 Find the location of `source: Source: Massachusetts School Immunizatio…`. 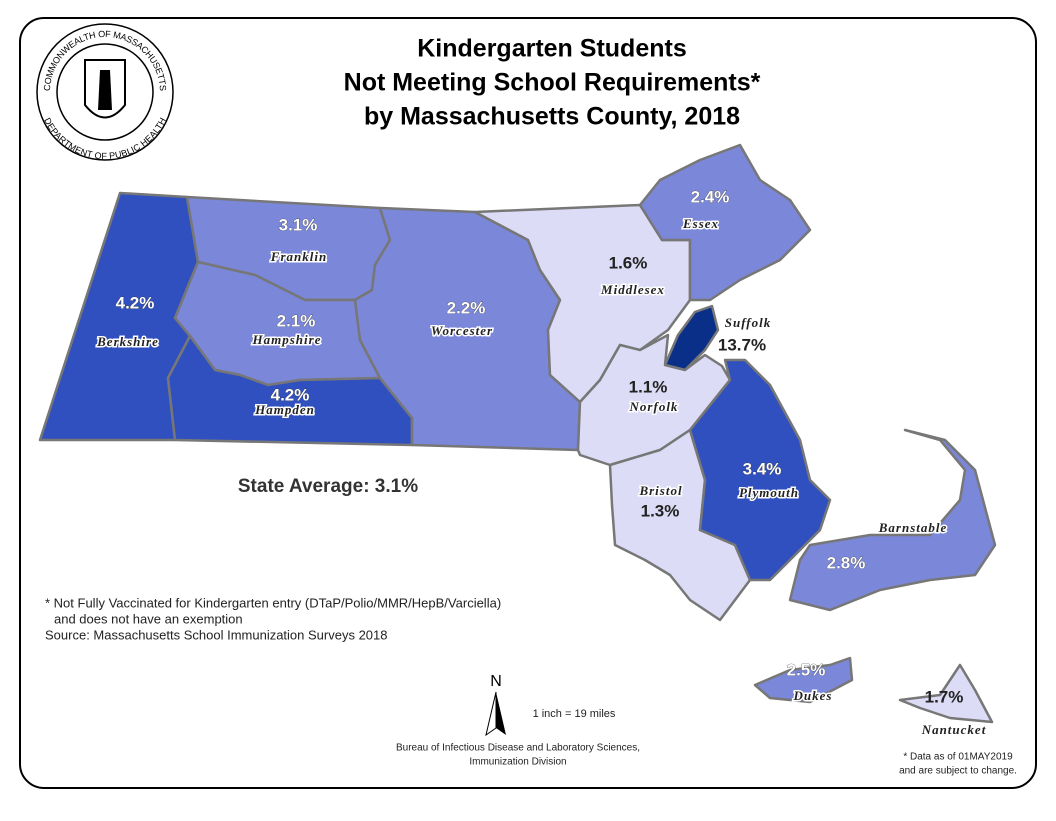

source: Source: Massachusetts School Immunizatio… is located at coordinates (216, 634).